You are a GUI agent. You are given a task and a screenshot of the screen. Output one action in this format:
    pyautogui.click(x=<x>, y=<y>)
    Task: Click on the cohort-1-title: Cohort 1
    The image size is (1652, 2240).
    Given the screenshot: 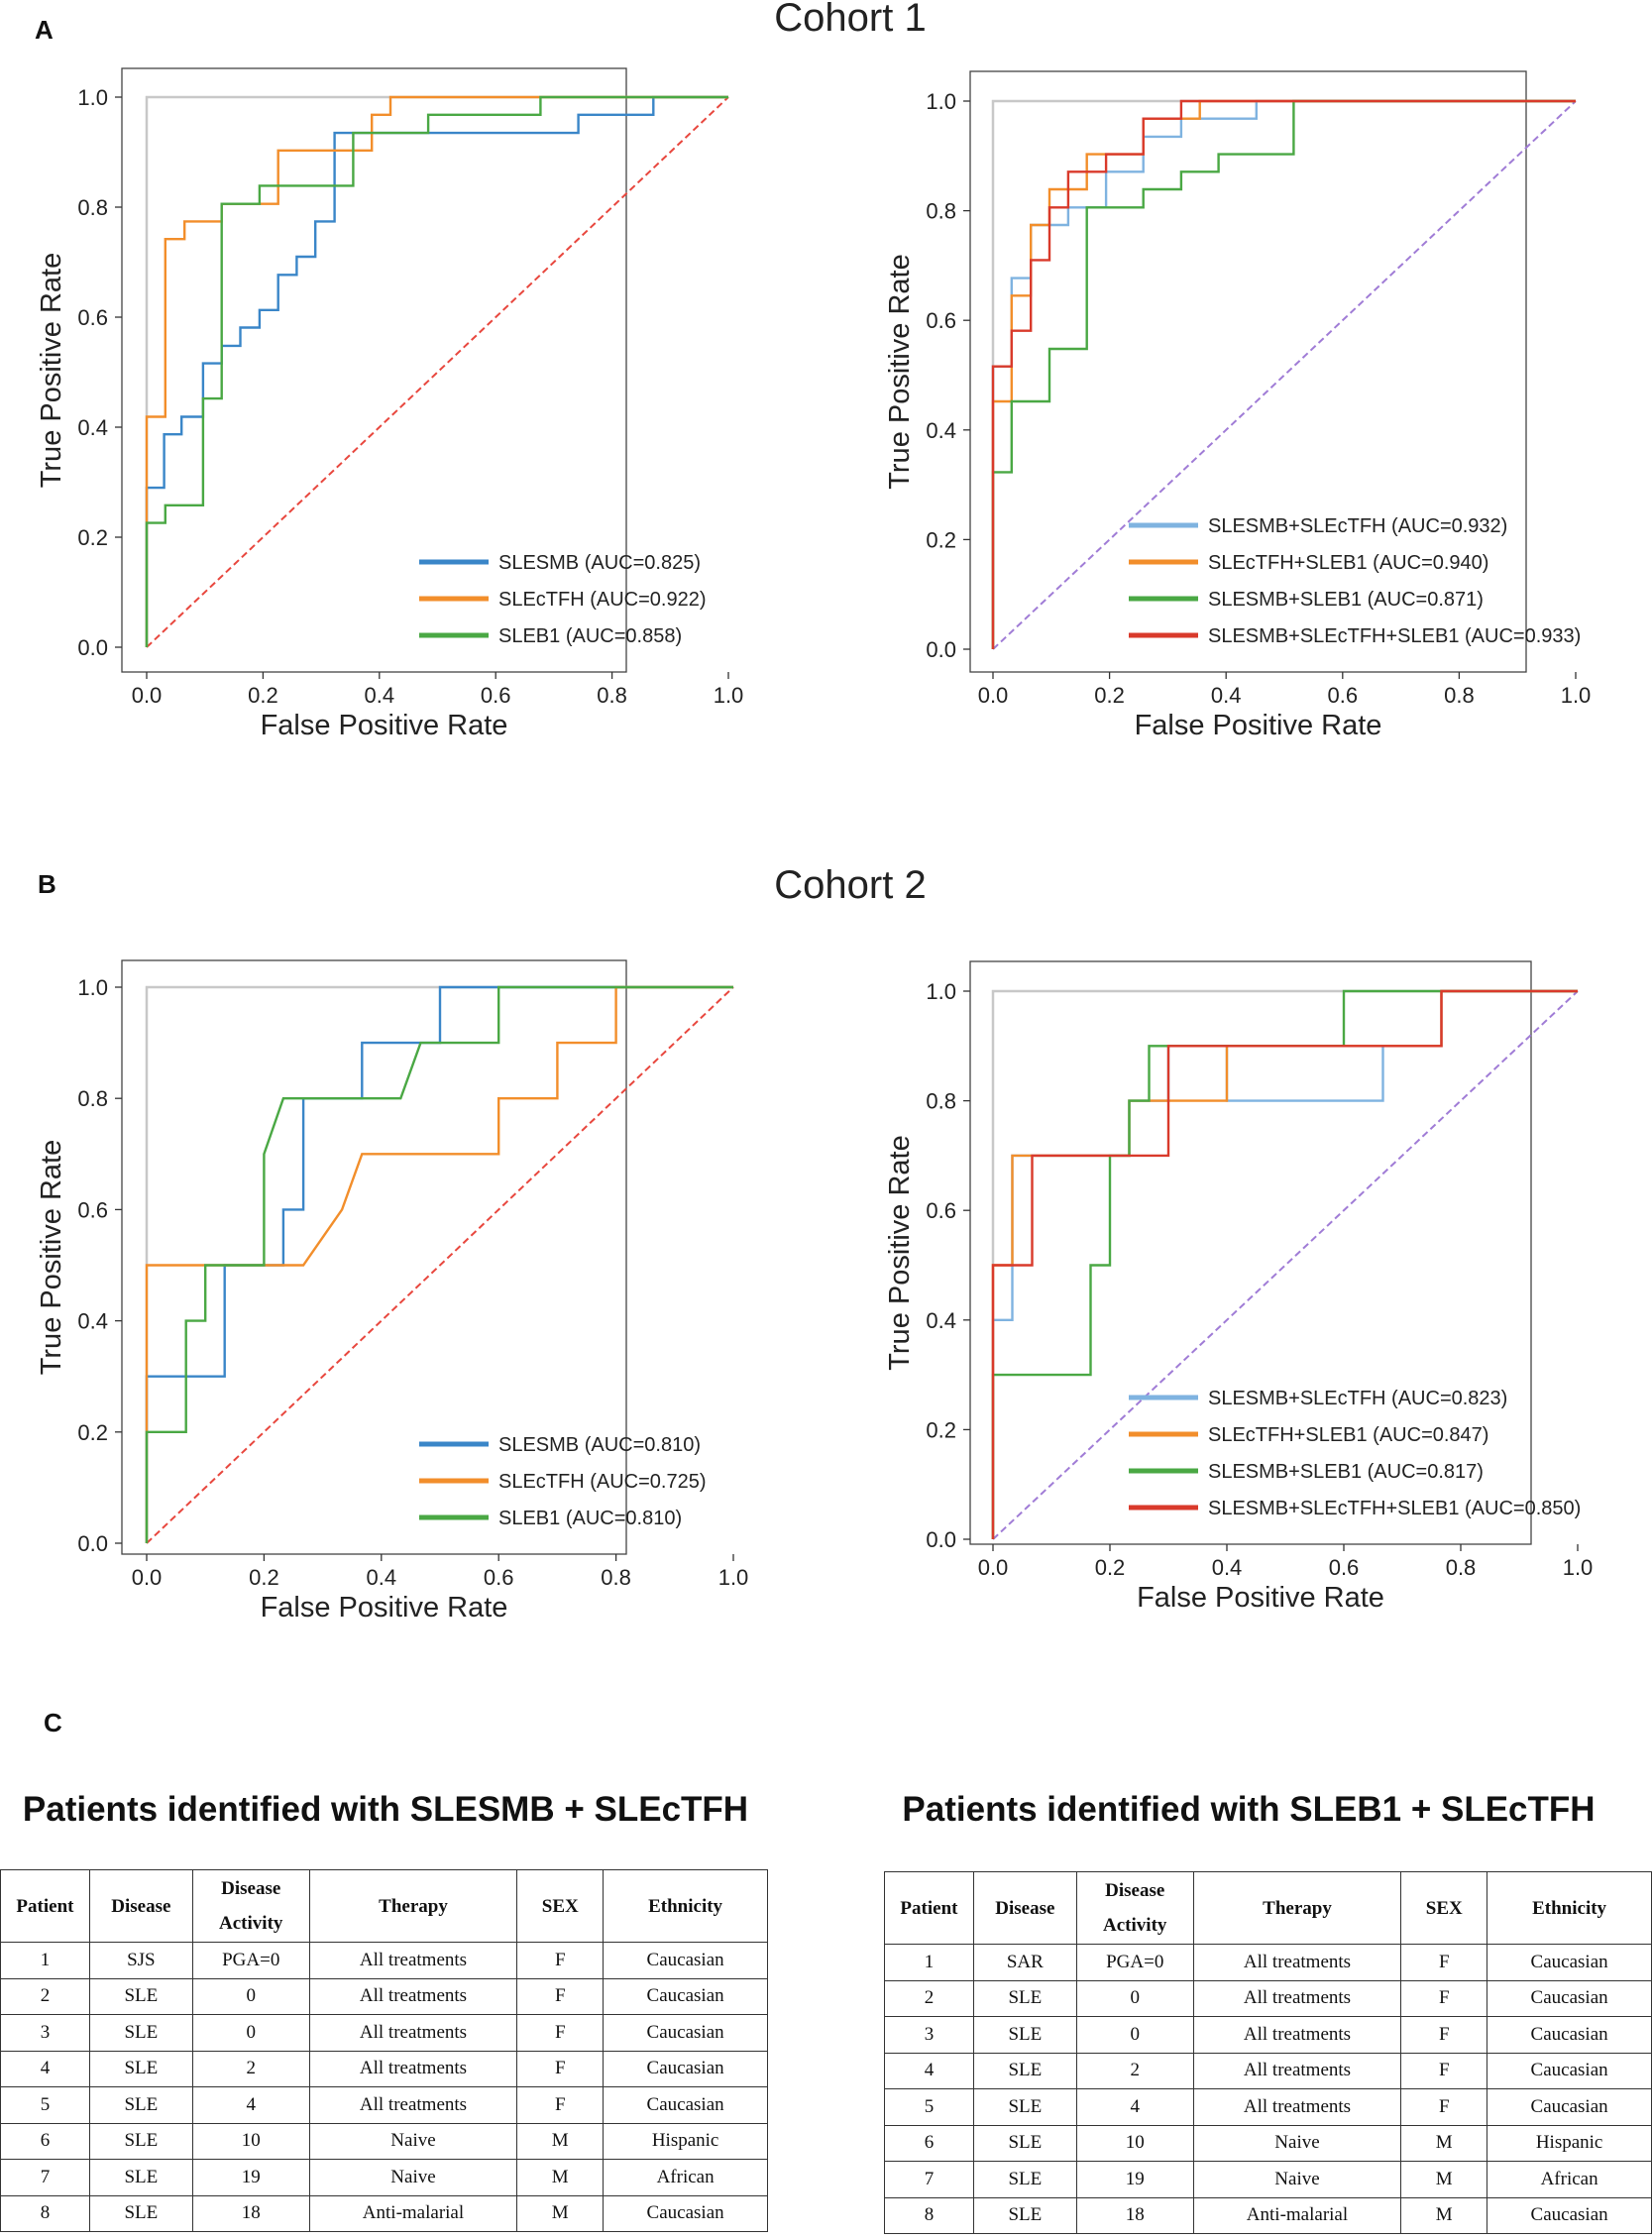 What is the action you would take?
    pyautogui.click(x=851, y=20)
    